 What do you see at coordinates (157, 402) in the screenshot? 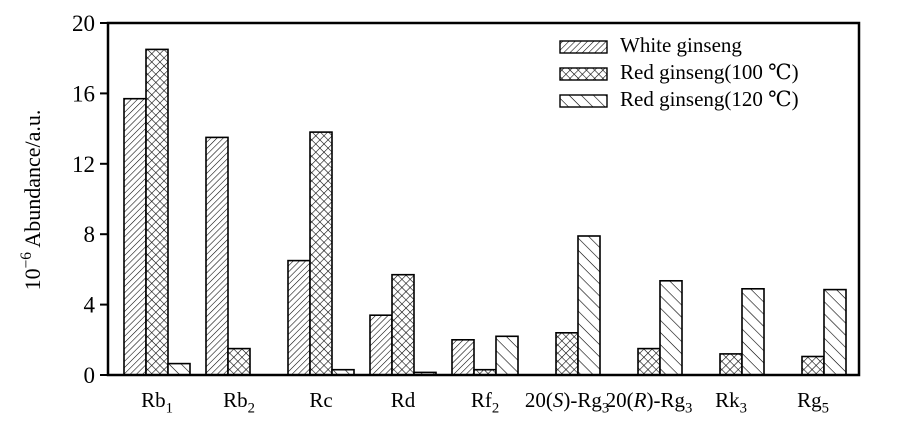
I see `x-tick-label-Rb1: Rb1` at bounding box center [157, 402].